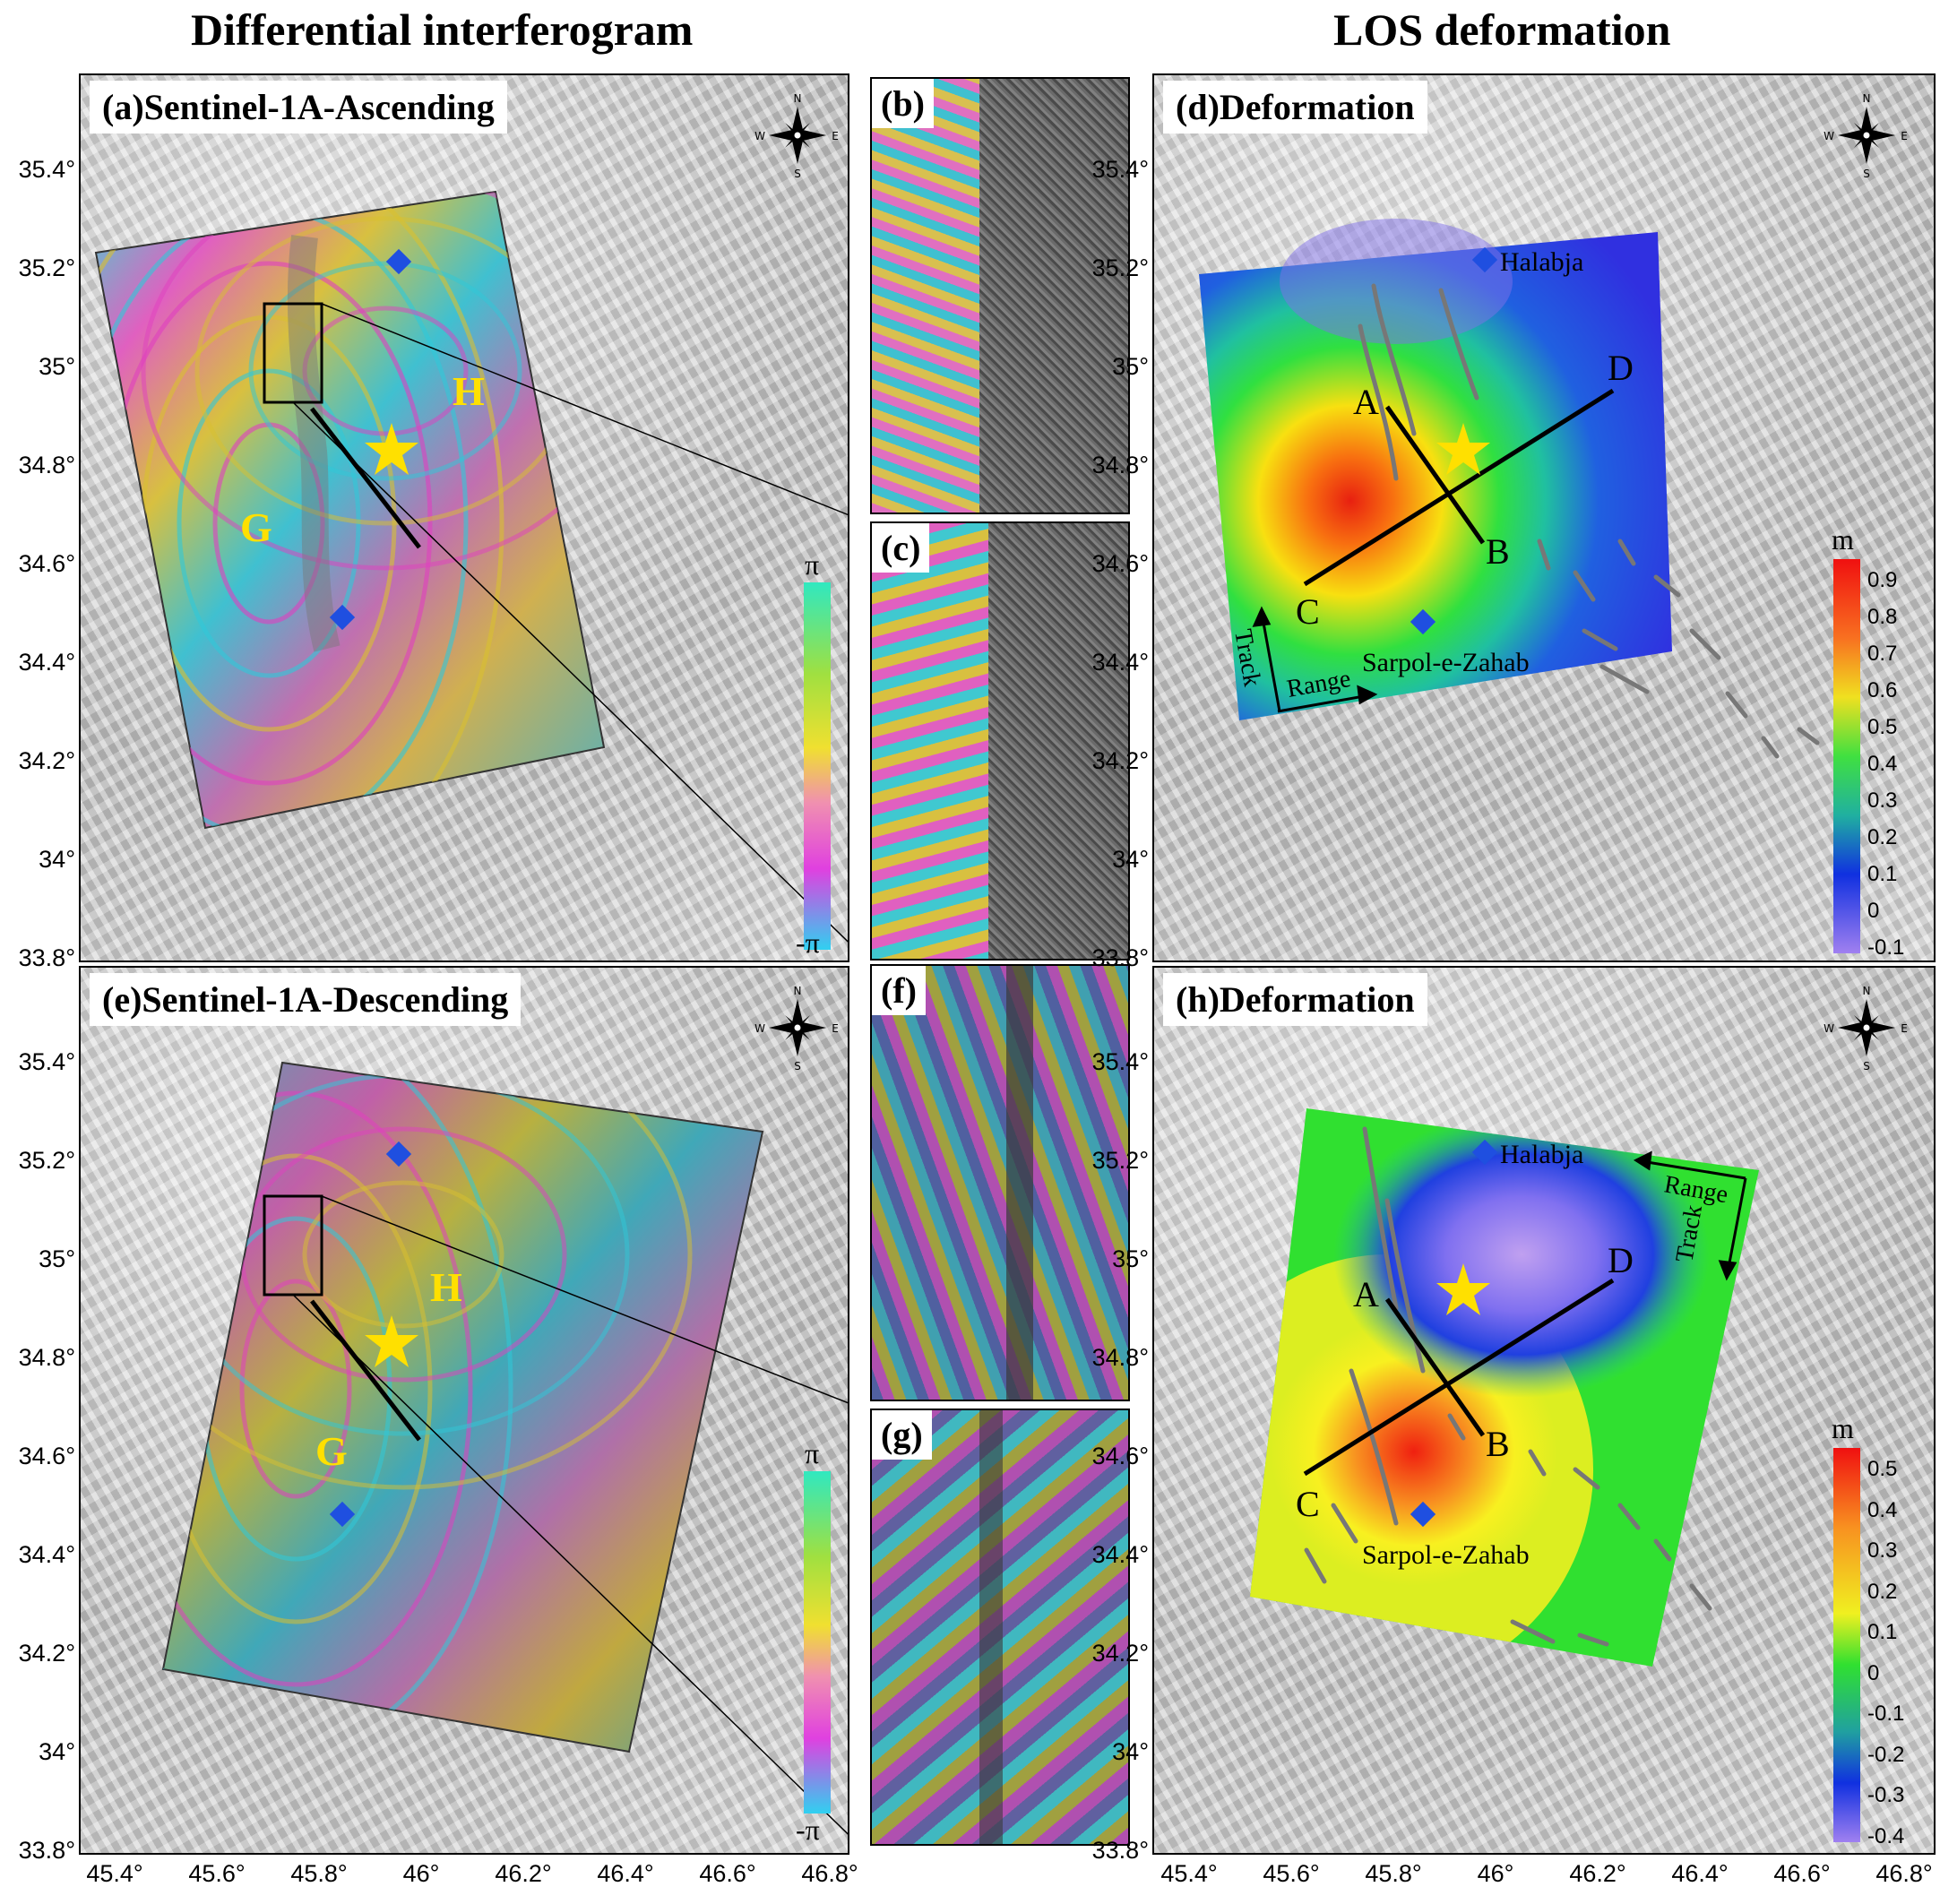 The image size is (1940, 1904). Describe the element at coordinates (1000, 1627) in the screenshot. I see `panel-g-zoom: (g)` at that location.